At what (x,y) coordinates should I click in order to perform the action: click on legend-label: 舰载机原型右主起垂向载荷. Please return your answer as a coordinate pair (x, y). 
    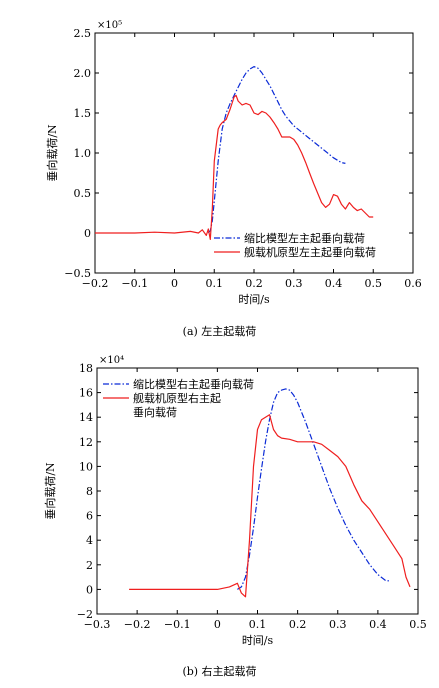
    Looking at the image, I should click on (177, 405).